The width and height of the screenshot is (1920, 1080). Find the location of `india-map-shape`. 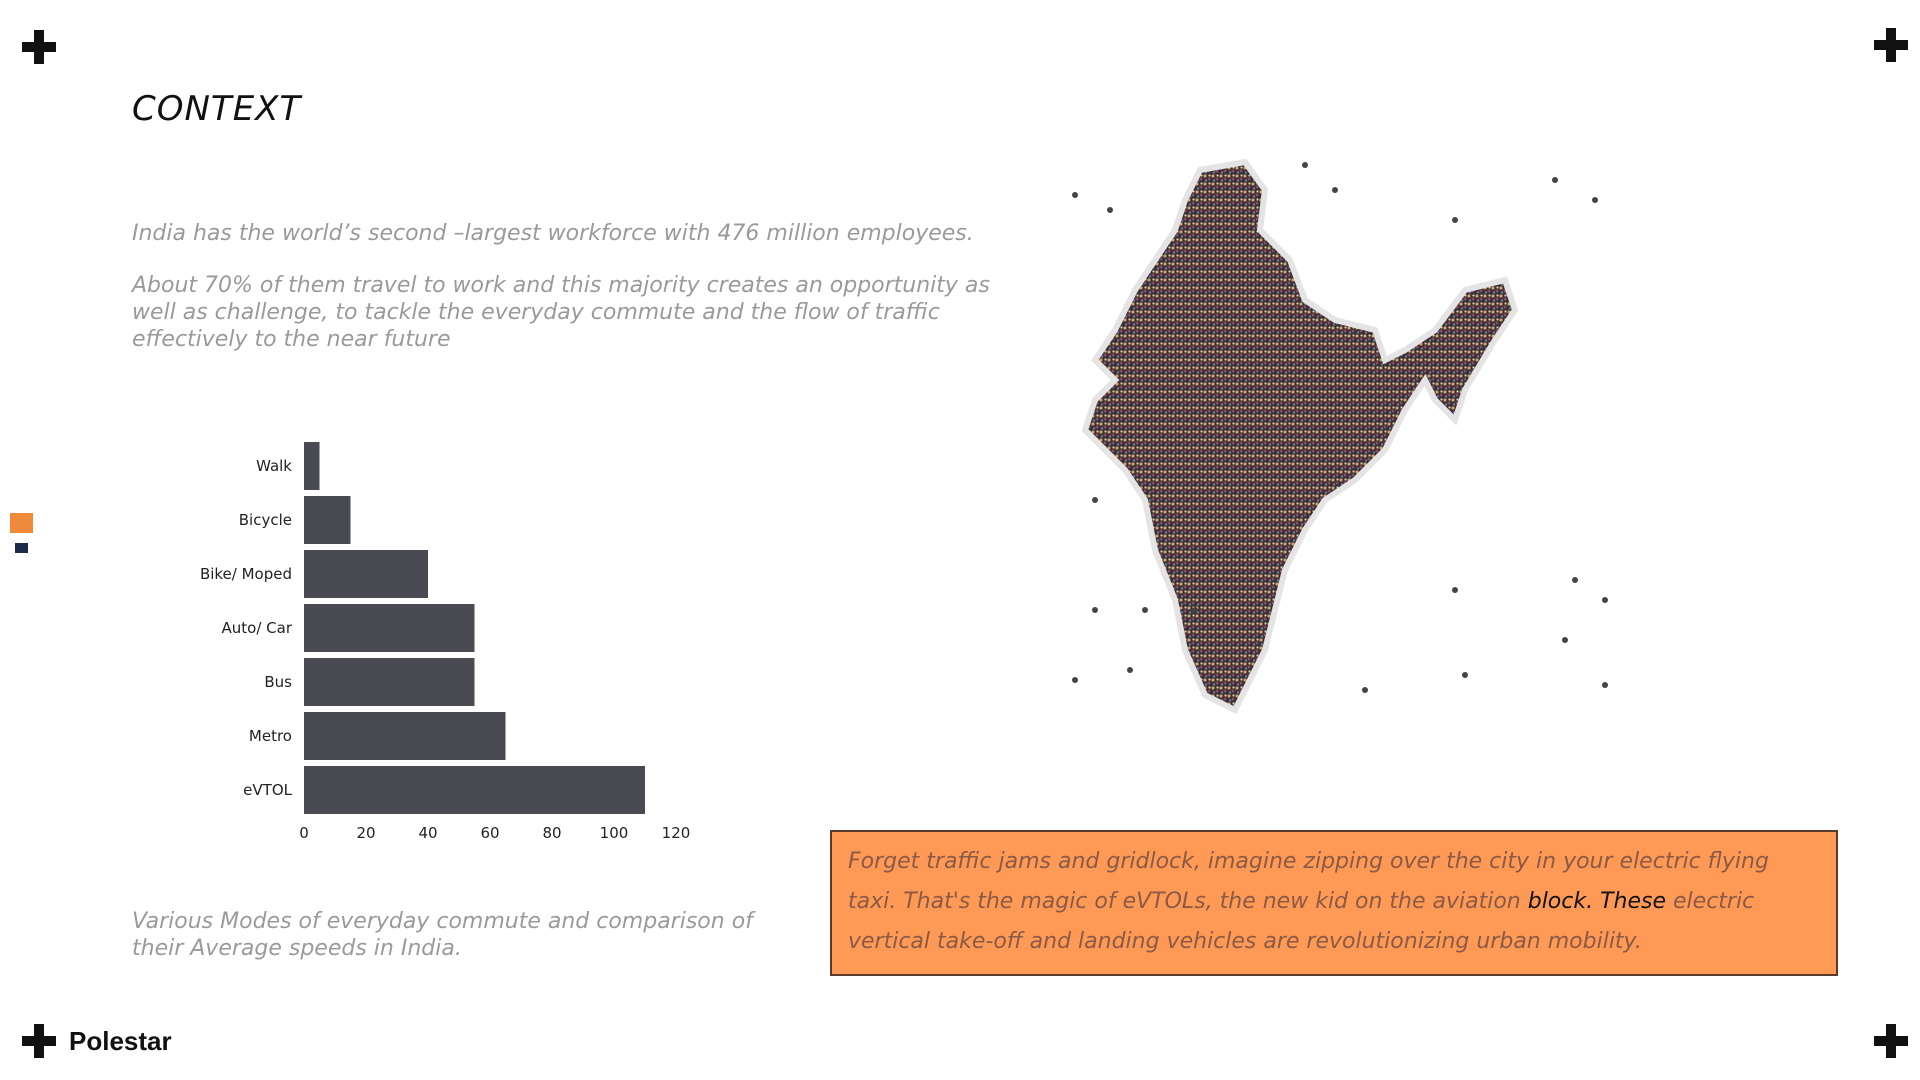

india-map-shape is located at coordinates (1300, 436).